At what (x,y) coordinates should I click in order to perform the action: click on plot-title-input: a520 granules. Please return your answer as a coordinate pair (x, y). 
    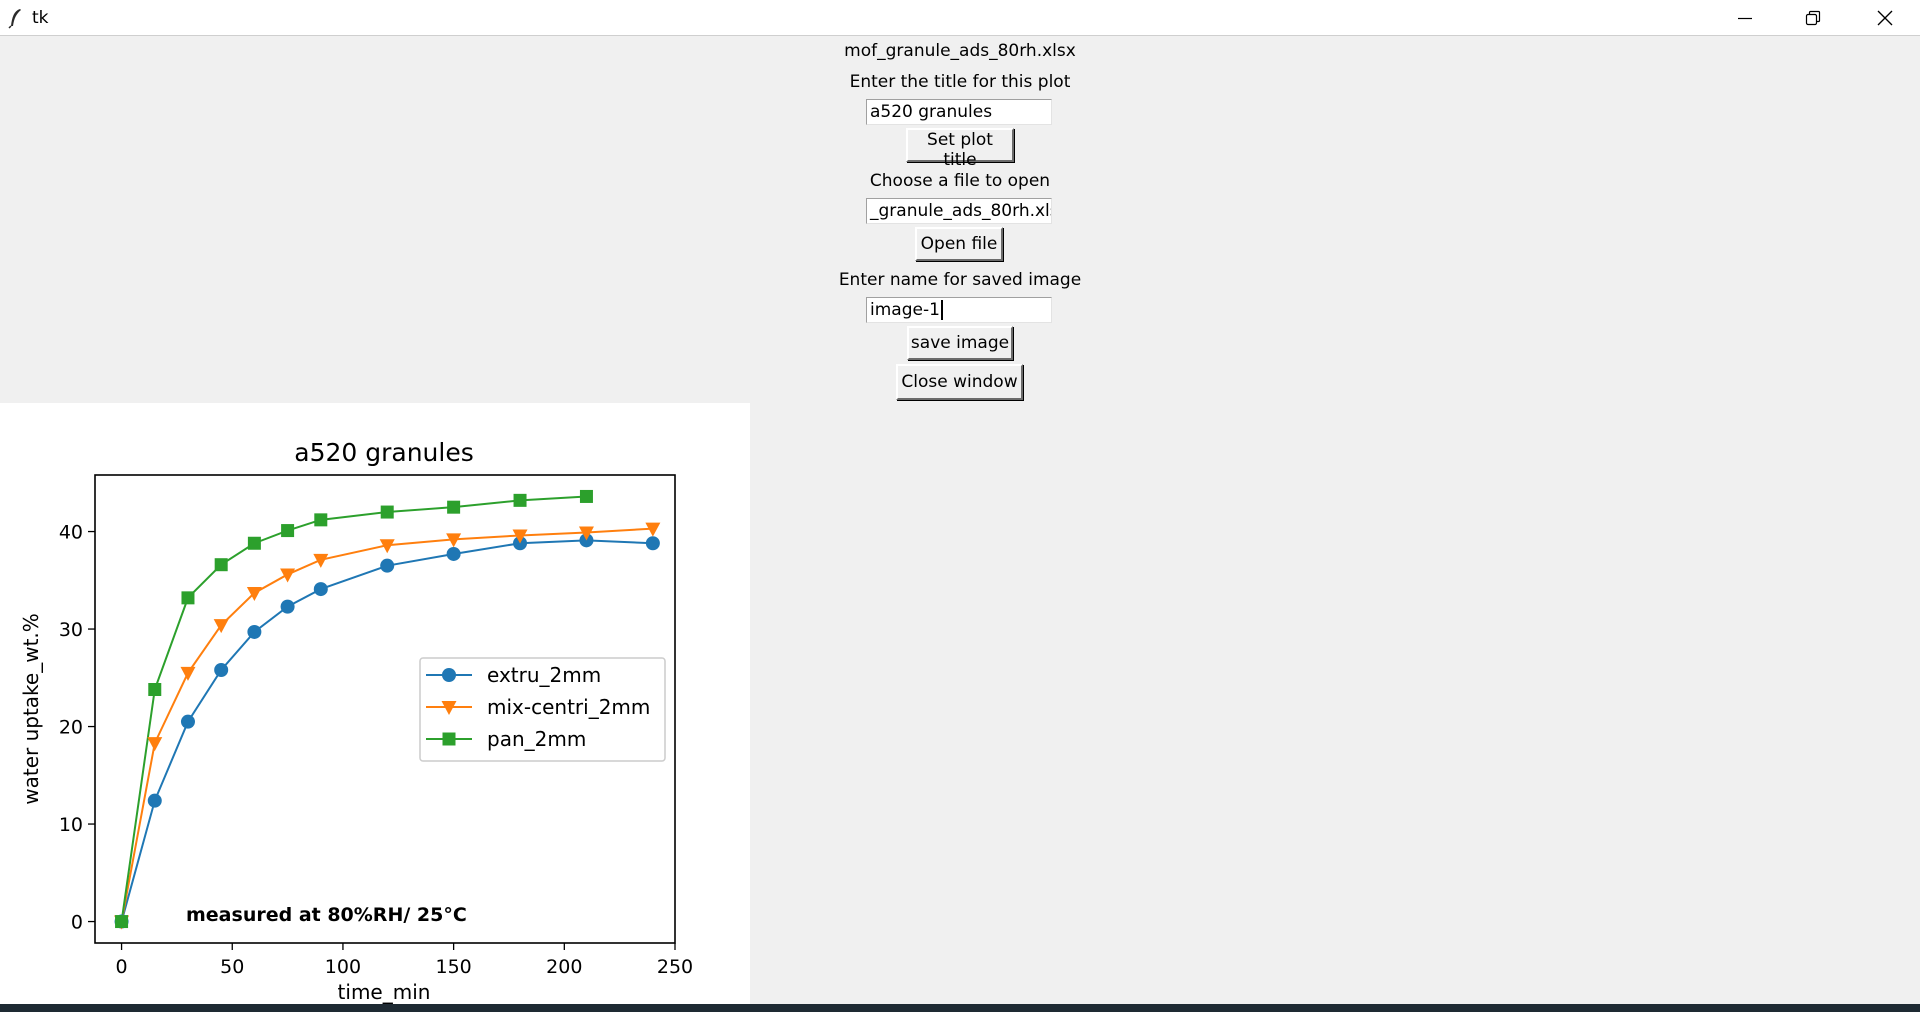
    Looking at the image, I should click on (959, 112).